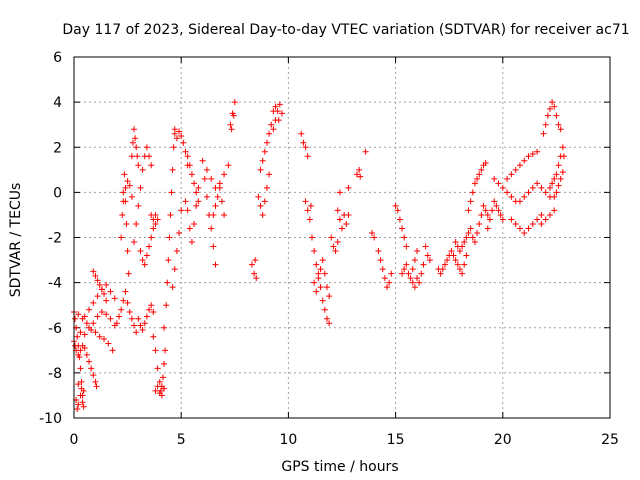 The height and width of the screenshot is (480, 640). Describe the element at coordinates (55, 374) in the screenshot. I see `y-tick-label: -8` at that location.